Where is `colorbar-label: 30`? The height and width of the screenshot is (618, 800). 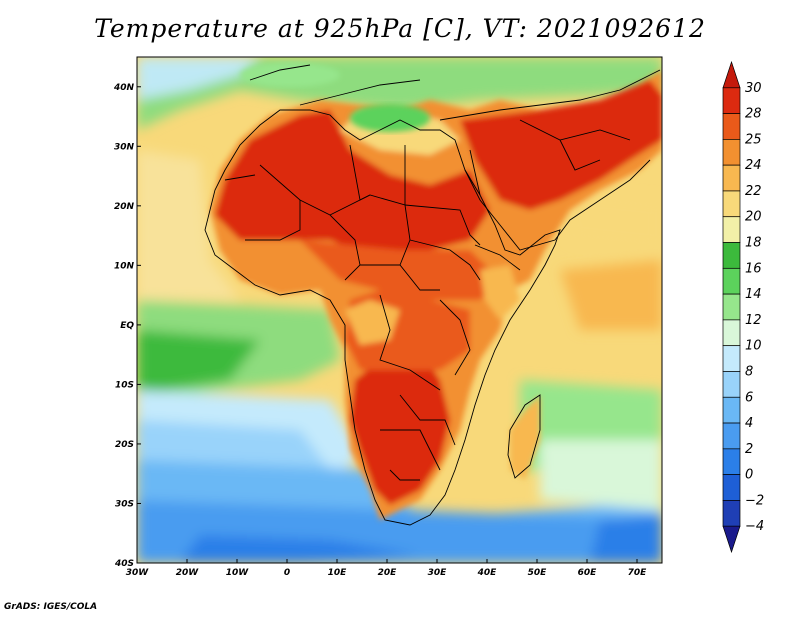 colorbar-label: 30 is located at coordinates (753, 88).